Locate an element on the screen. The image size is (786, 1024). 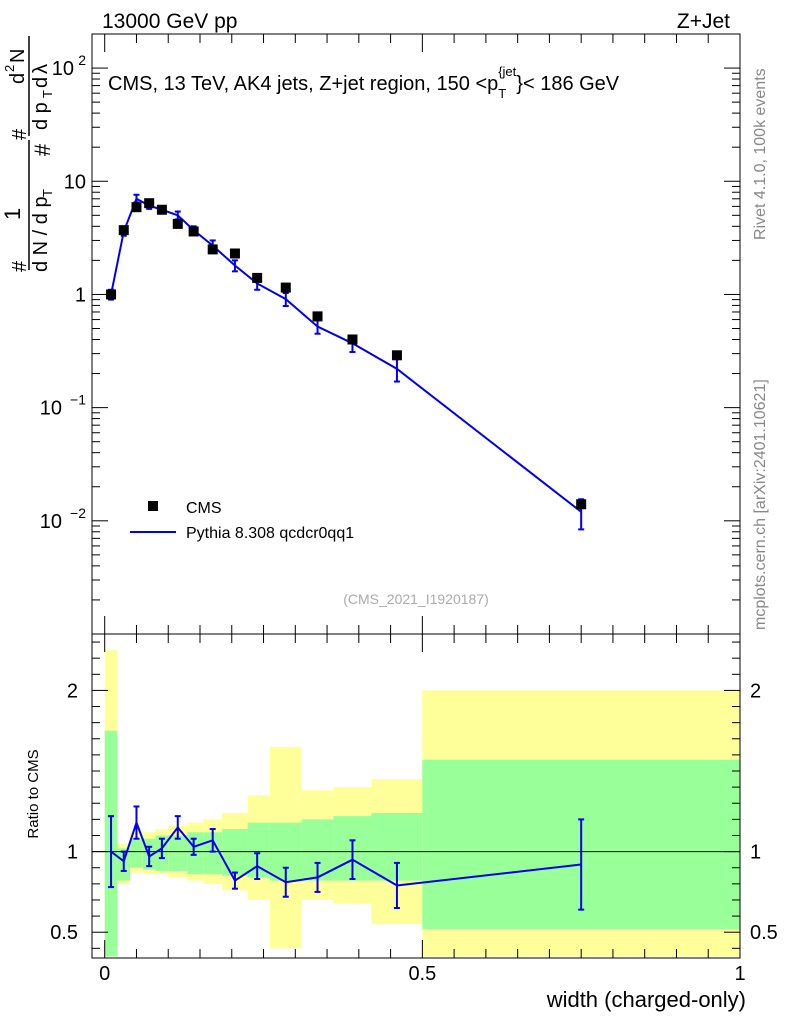
header-right: Z+Jet is located at coordinates (703, 21).